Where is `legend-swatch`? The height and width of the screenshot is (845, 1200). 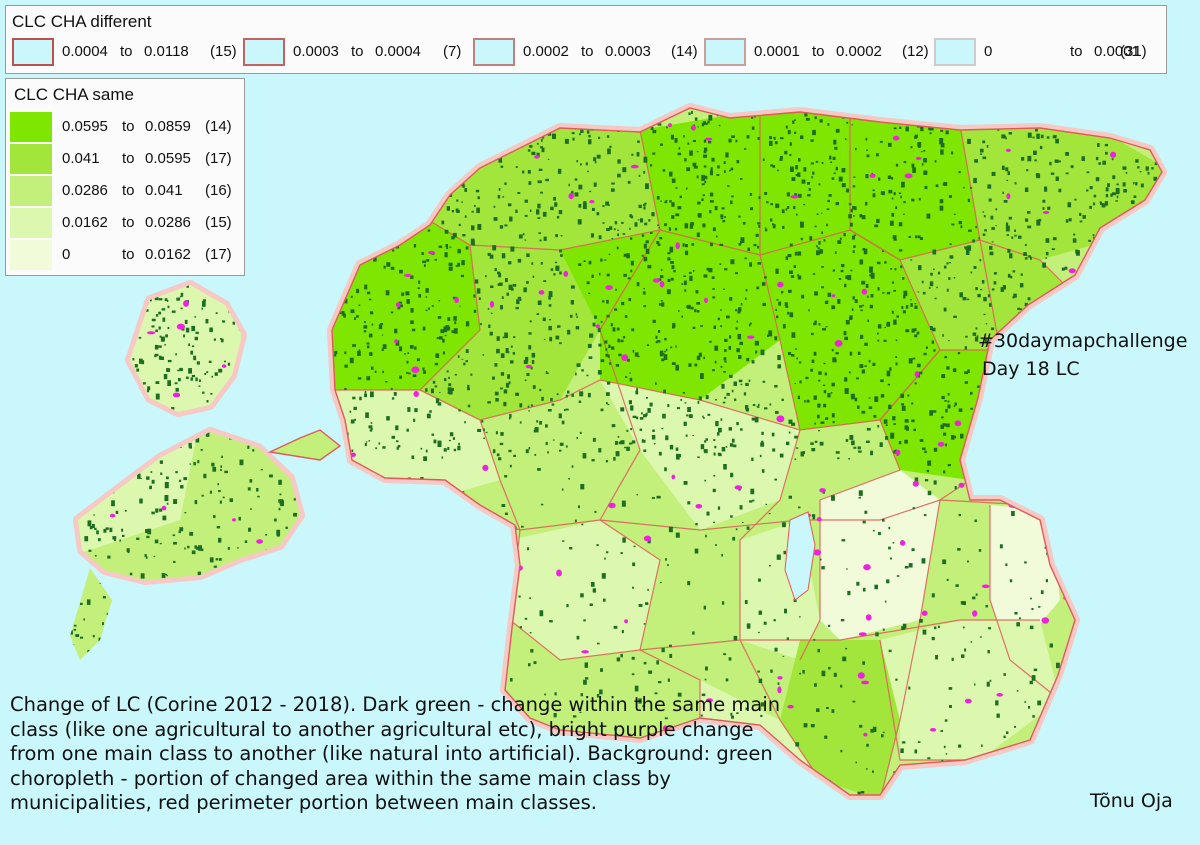 legend-swatch is located at coordinates (494, 52).